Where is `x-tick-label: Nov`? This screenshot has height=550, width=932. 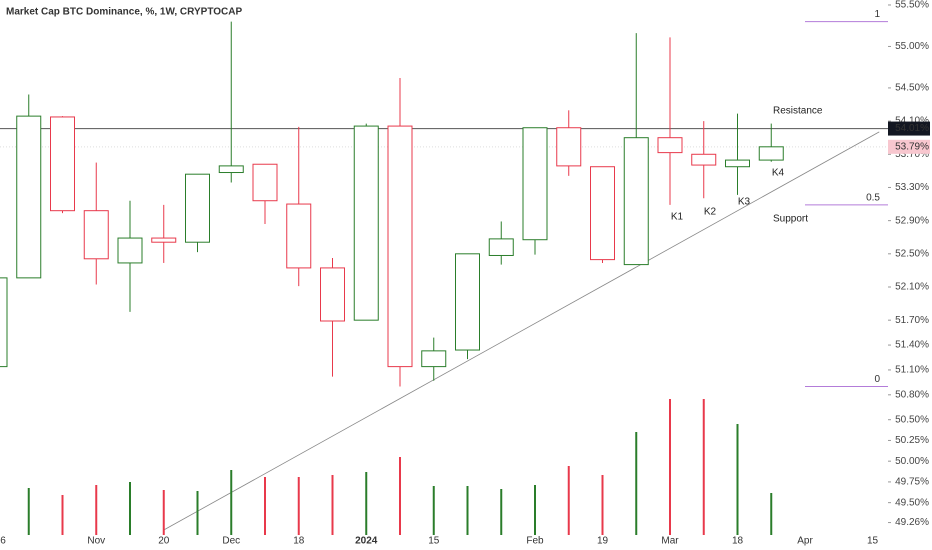 x-tick-label: Nov is located at coordinates (96, 541).